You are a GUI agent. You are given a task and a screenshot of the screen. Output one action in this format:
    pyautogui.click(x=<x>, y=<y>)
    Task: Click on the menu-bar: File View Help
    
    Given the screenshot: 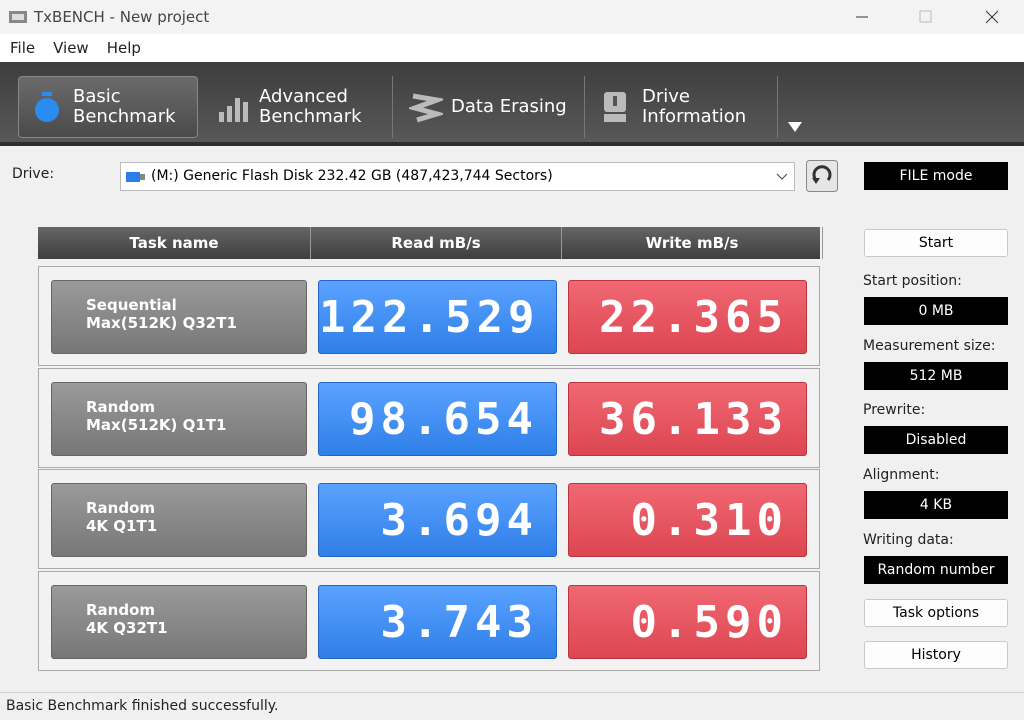 What is the action you would take?
    pyautogui.click(x=512, y=48)
    